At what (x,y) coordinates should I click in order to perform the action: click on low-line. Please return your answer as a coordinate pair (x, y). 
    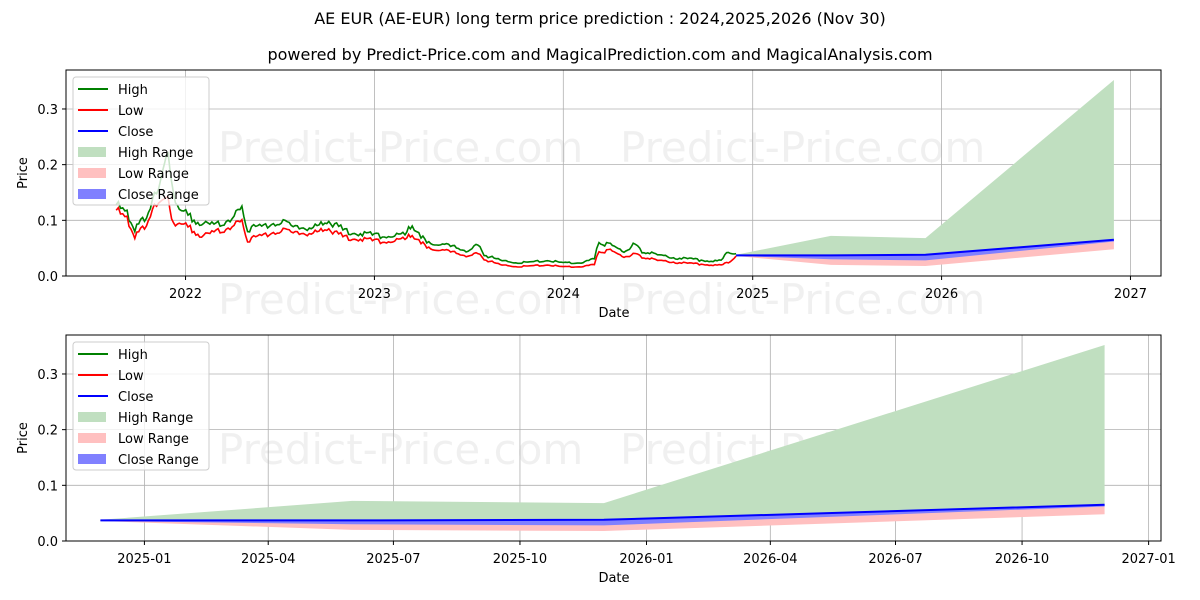
    Looking at the image, I should click on (426, 232).